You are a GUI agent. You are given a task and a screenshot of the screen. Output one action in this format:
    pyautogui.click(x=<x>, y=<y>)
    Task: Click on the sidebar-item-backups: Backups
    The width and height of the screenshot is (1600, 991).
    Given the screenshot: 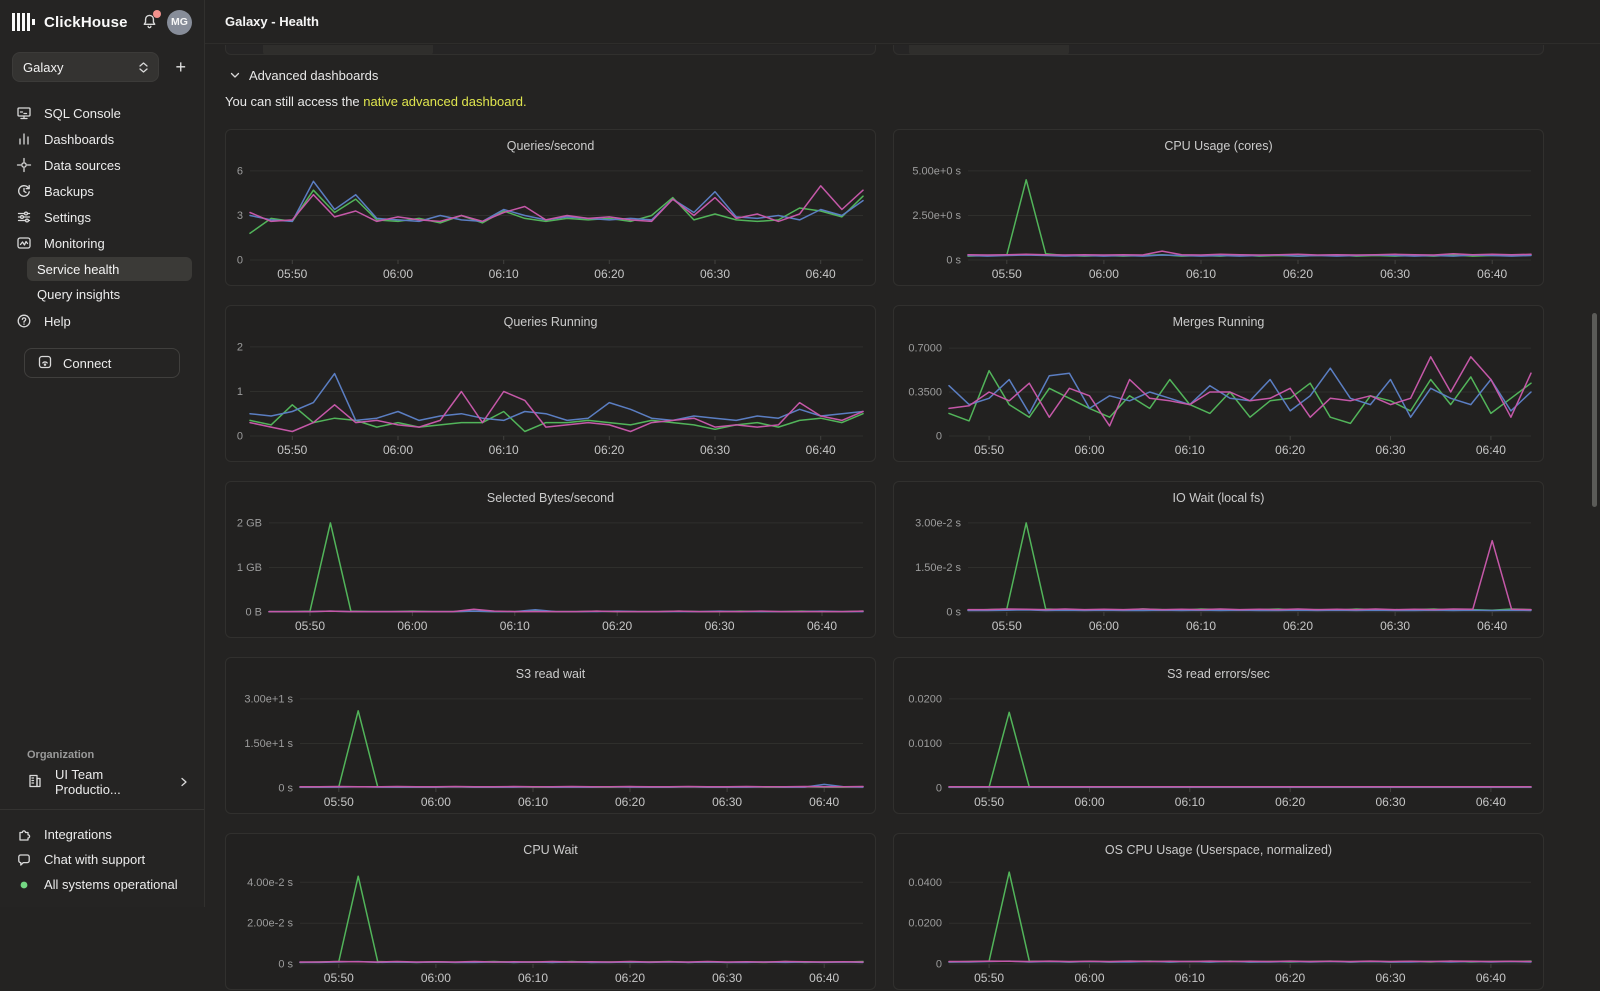 What is the action you would take?
    pyautogui.click(x=102, y=191)
    